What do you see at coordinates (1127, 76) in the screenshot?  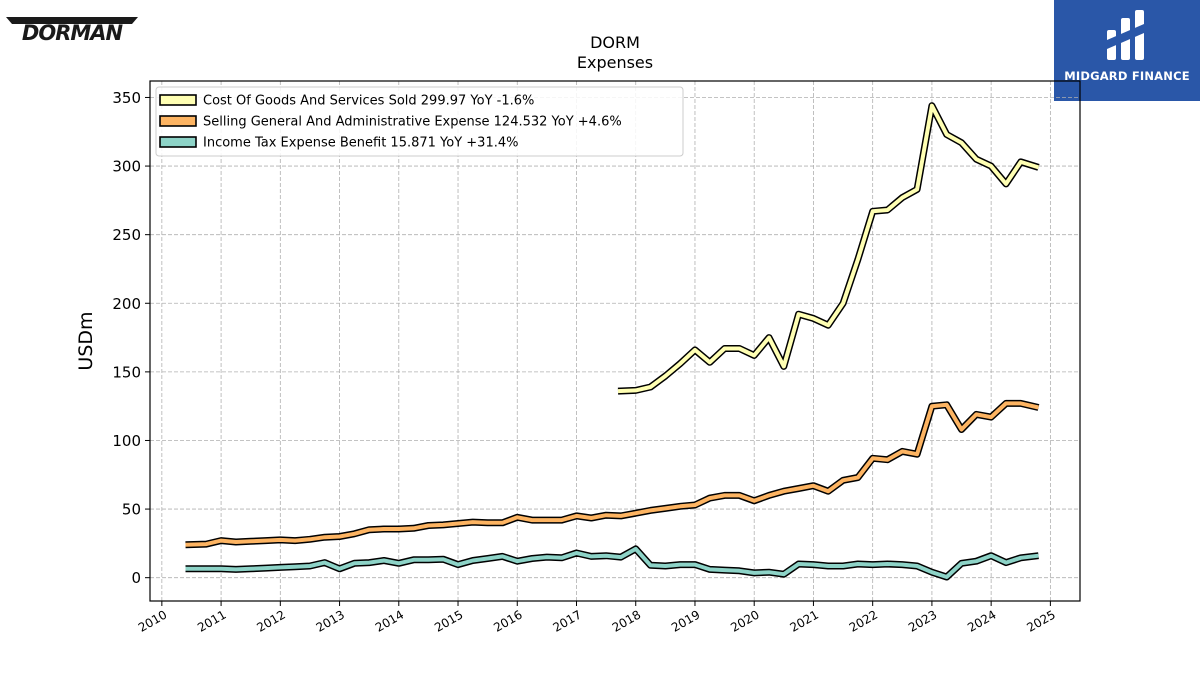 I see `midgard-logo-text: MIDGARD FINANCE` at bounding box center [1127, 76].